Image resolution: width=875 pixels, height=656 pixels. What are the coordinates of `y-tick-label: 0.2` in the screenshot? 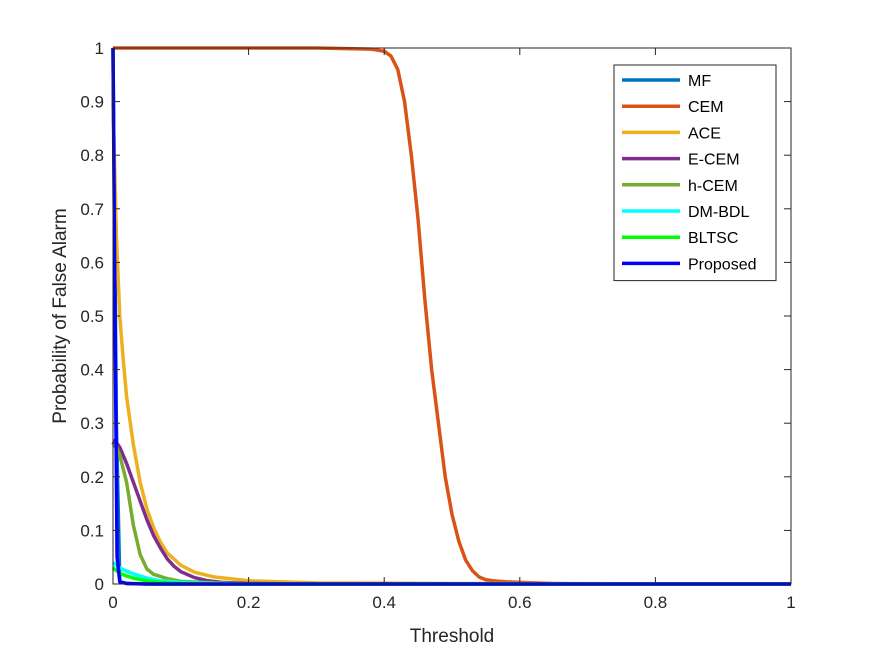 It's located at (92, 477).